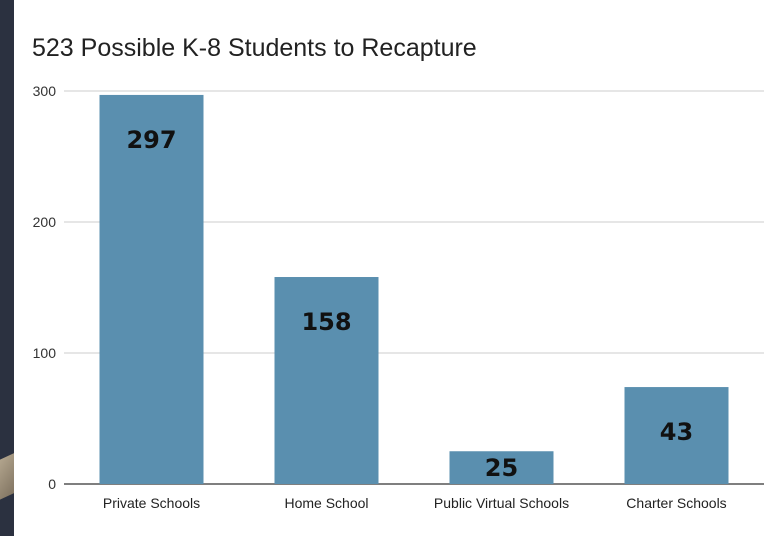 Image resolution: width=779 pixels, height=536 pixels. Describe the element at coordinates (151, 503) in the screenshot. I see `x-tick-label: Private Schools` at that location.